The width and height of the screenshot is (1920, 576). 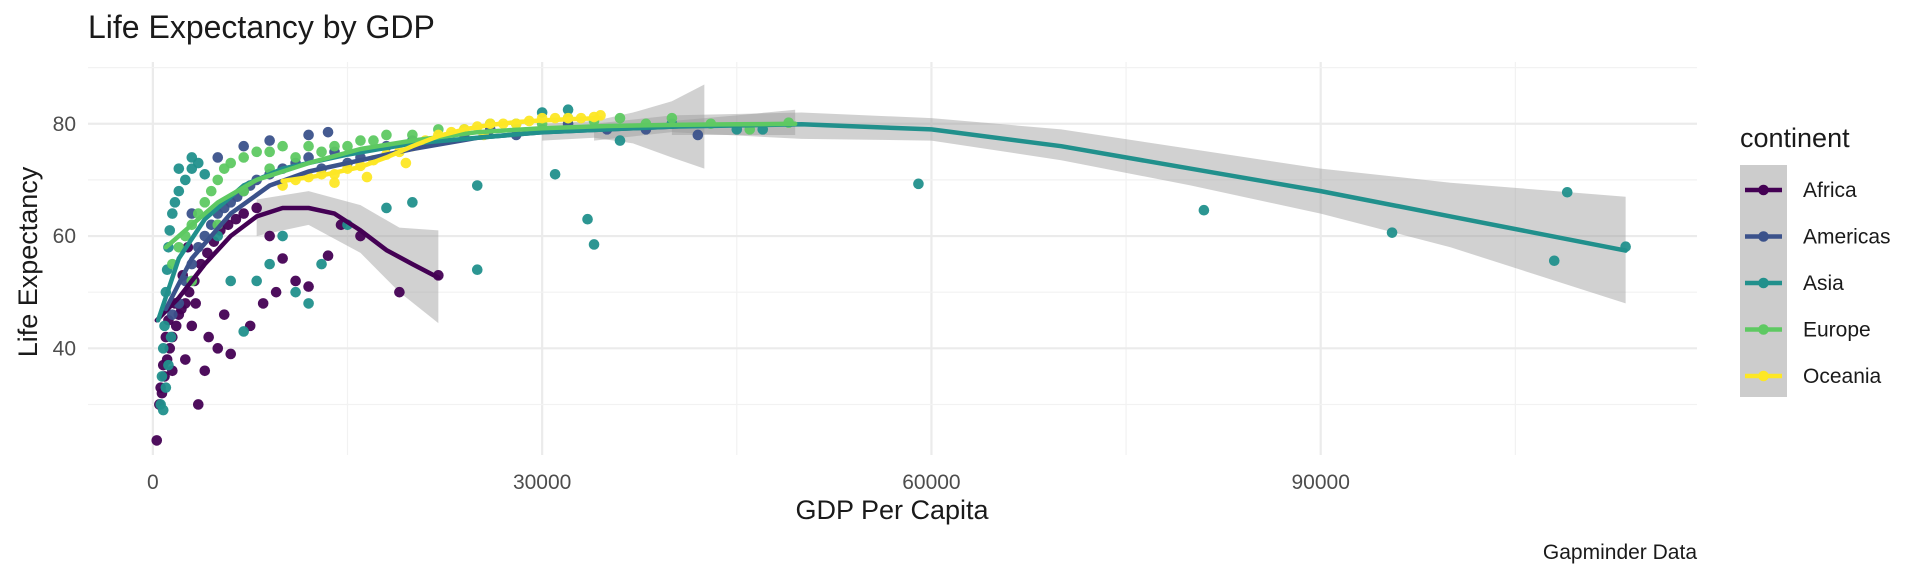 What do you see at coordinates (64, 124) in the screenshot?
I see `y-tick-label: 80` at bounding box center [64, 124].